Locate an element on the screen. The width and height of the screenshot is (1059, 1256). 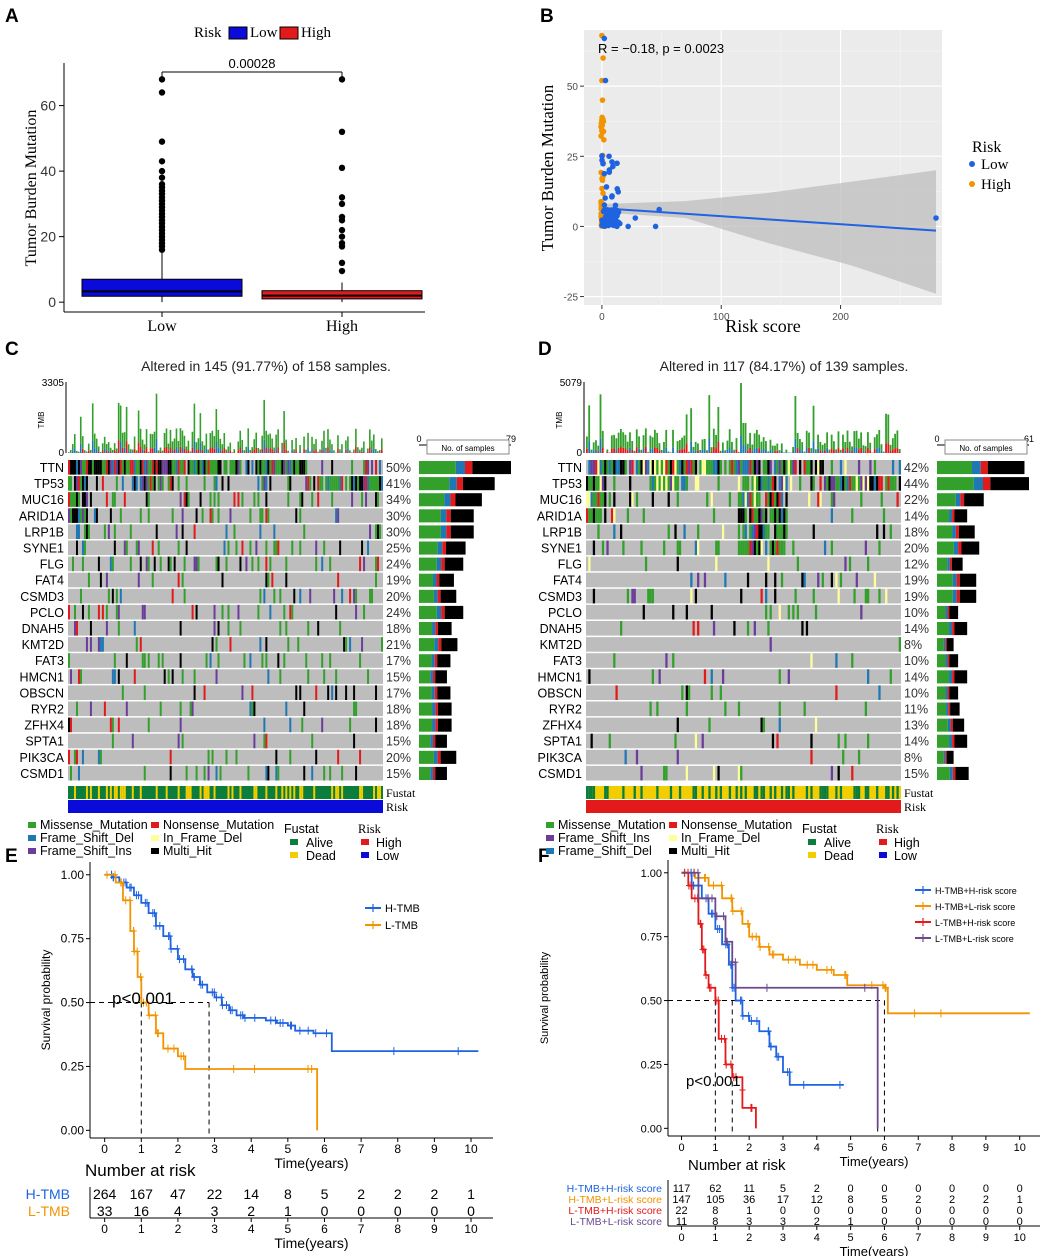
legend-key-low is located at coordinates (883, 855).